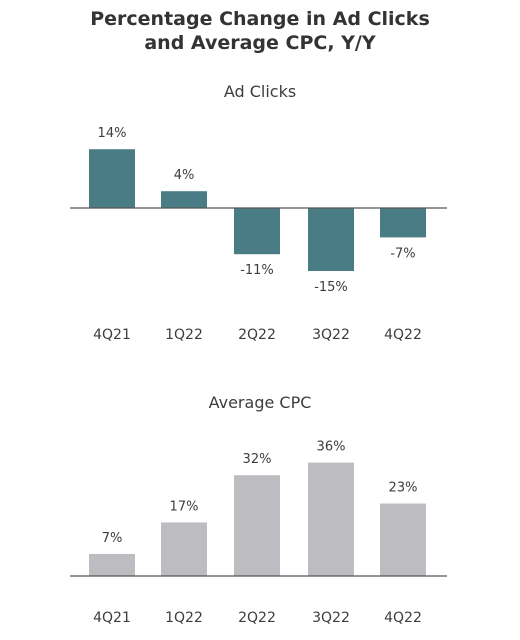 The width and height of the screenshot is (520, 640). Describe the element at coordinates (331, 447) in the screenshot. I see `average-cpc-data-label: 36%` at that location.